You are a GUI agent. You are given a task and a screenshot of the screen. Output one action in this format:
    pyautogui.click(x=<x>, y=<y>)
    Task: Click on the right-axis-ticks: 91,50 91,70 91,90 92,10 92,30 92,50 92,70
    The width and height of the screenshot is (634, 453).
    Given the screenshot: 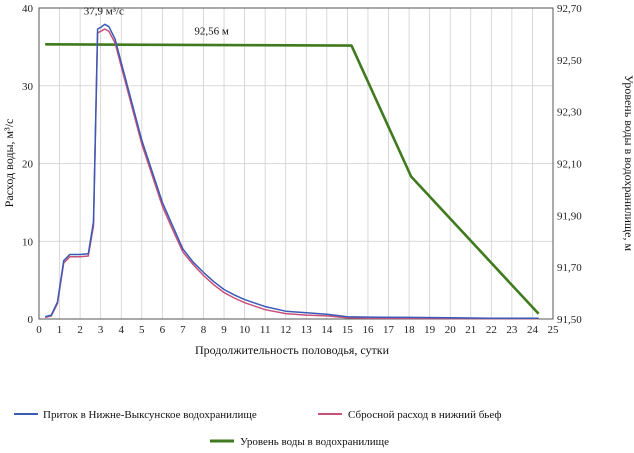 What is the action you would take?
    pyautogui.click(x=569, y=164)
    